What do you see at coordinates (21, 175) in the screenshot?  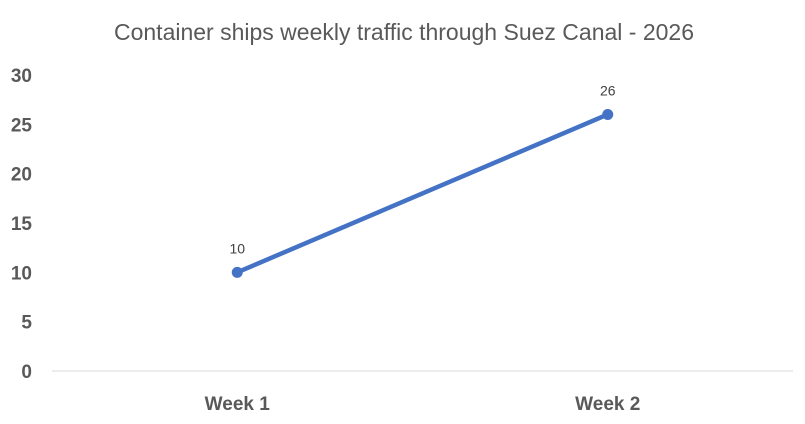 I see `y-tick-label: 20` at bounding box center [21, 175].